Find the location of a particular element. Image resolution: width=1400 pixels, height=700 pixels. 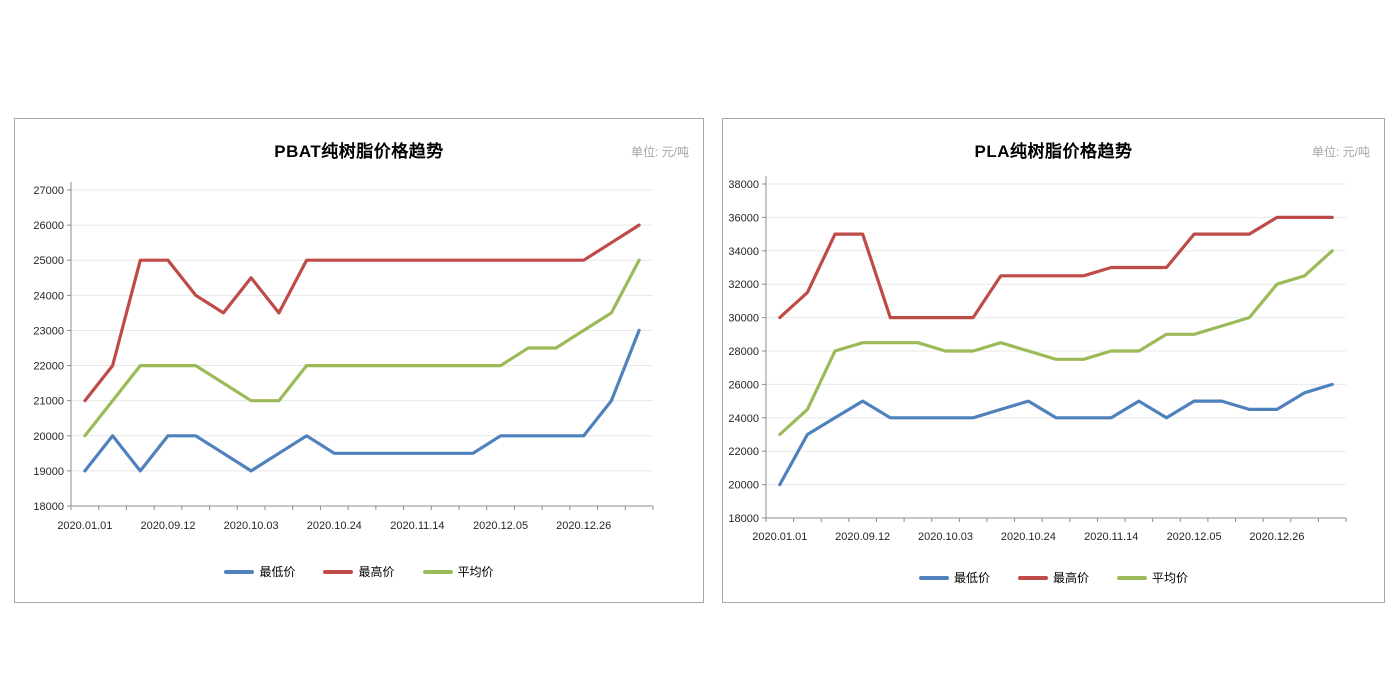

y-axis-tick-label: 19000 is located at coordinates (48, 472).